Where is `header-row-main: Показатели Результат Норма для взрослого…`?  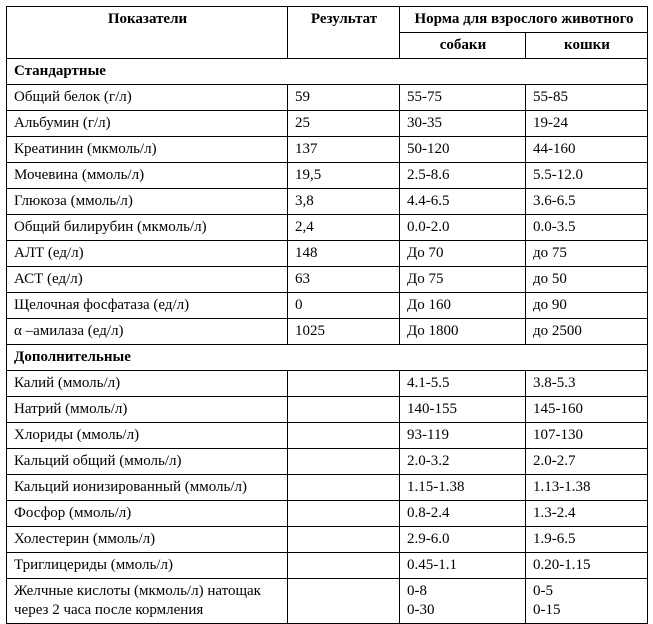
header-row-main: Показатели Результат Норма для взрослого… is located at coordinates (327, 32).